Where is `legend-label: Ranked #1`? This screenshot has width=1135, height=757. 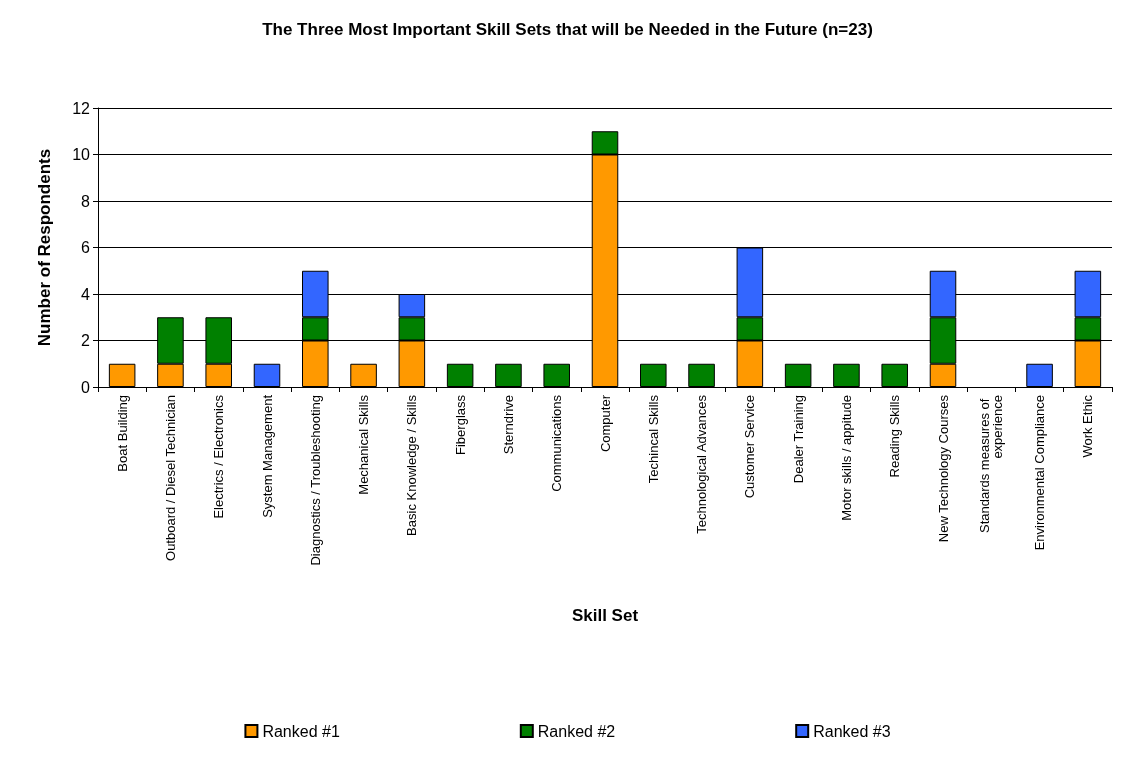
legend-label: Ranked #1 is located at coordinates (301, 731).